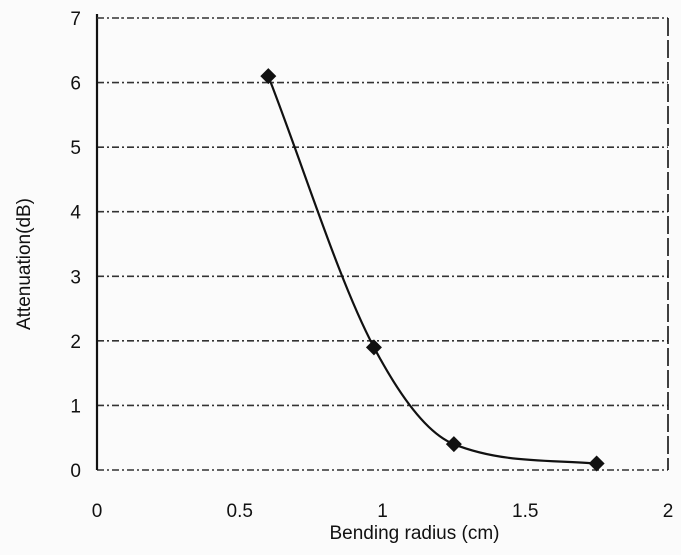  I want to click on y-tick-label: 5, so click(75, 148).